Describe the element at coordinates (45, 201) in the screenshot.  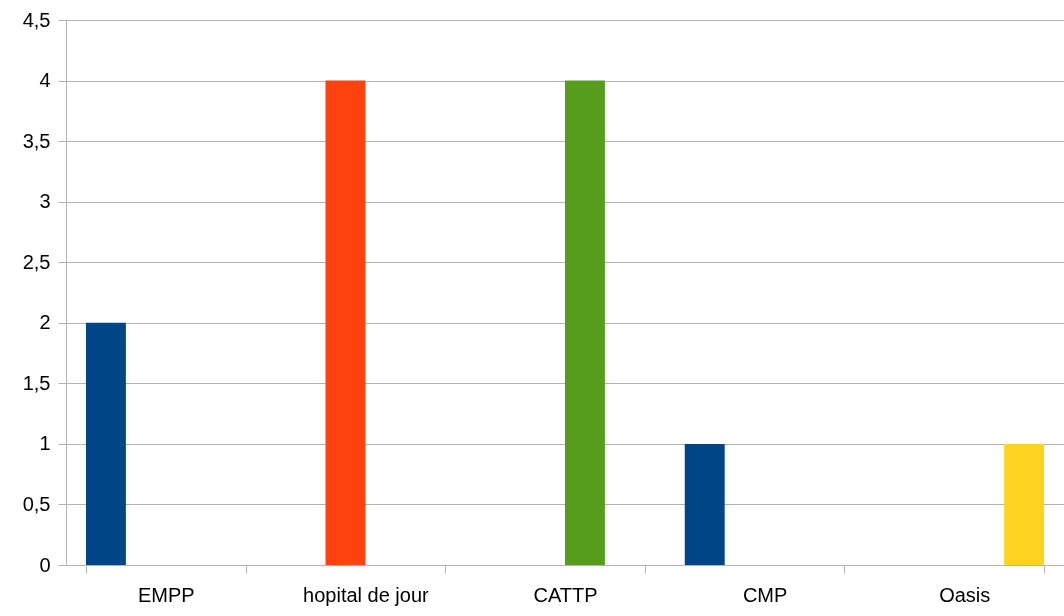
I see `y-tick-label: 3` at that location.